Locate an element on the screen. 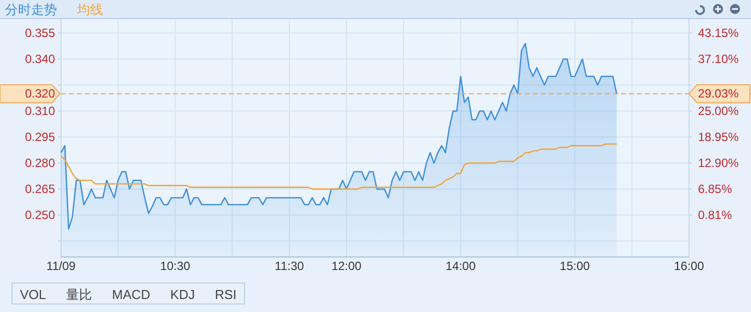 The height and width of the screenshot is (312, 751). x-tick-label: 12:00 is located at coordinates (346, 266).